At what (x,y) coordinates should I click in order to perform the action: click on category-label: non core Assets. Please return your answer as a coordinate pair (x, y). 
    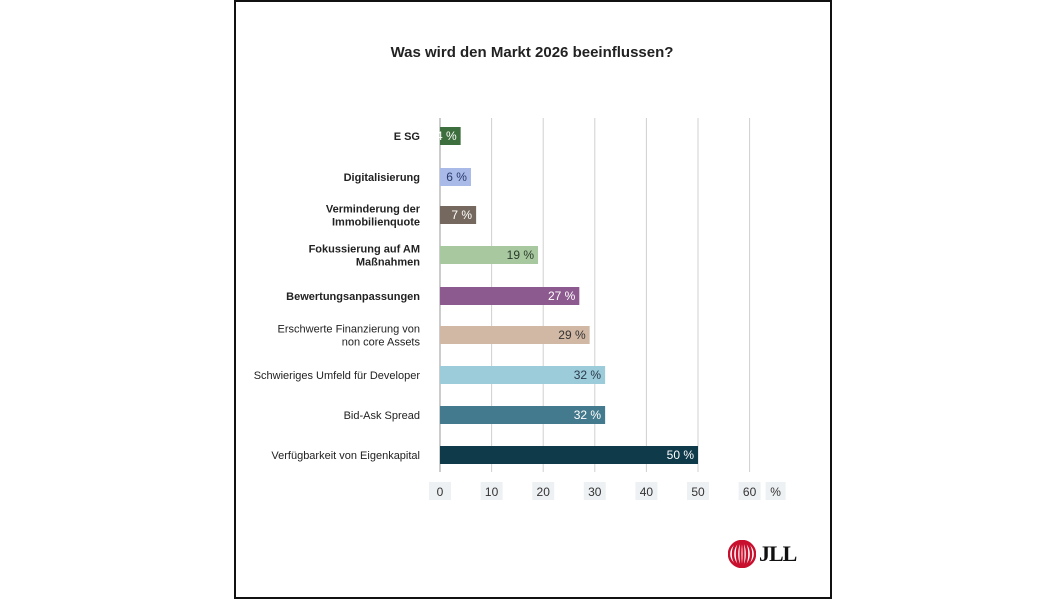
    Looking at the image, I should click on (381, 343).